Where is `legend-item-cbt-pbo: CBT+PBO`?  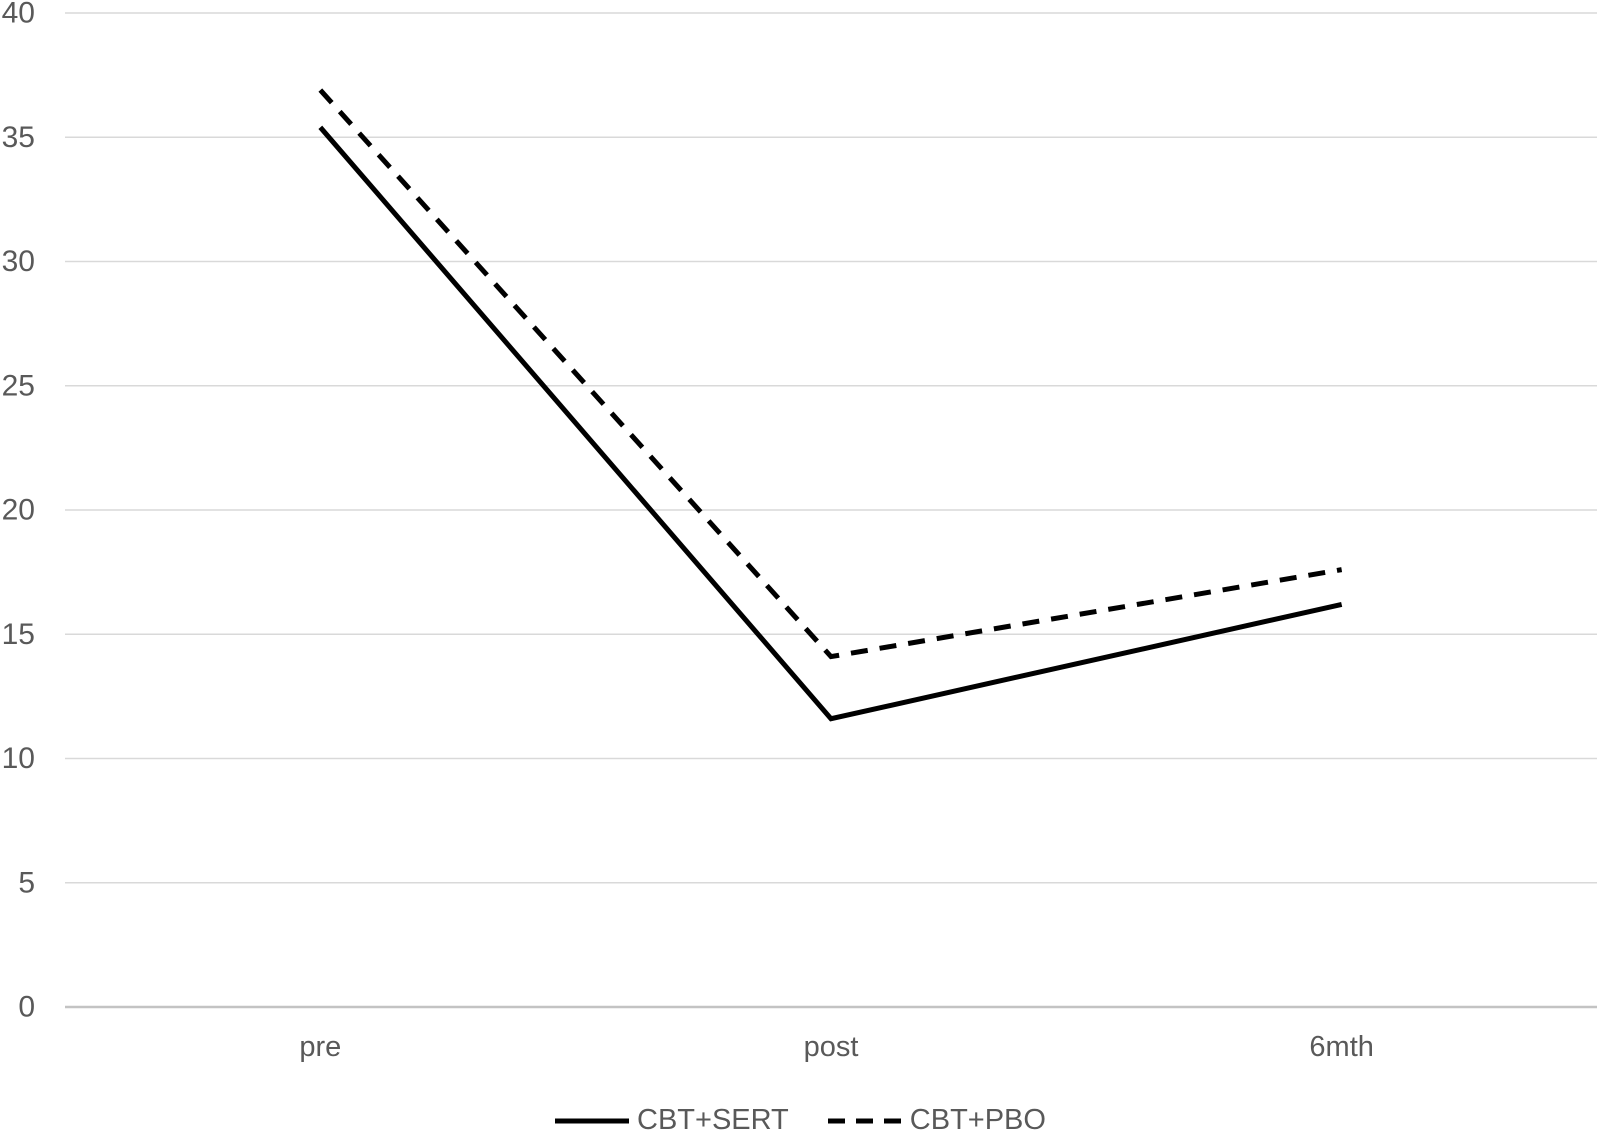
legend-item-cbt-pbo: CBT+PBO is located at coordinates (936, 1120).